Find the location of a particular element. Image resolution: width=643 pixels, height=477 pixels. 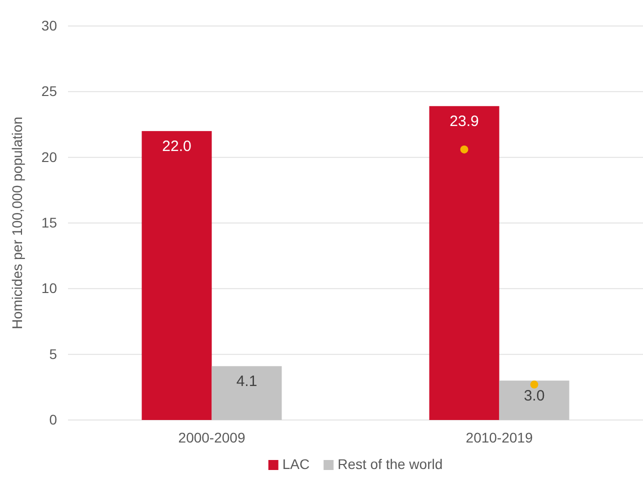

y-axis-title: Homicides per 100,000 population is located at coordinates (17, 223).